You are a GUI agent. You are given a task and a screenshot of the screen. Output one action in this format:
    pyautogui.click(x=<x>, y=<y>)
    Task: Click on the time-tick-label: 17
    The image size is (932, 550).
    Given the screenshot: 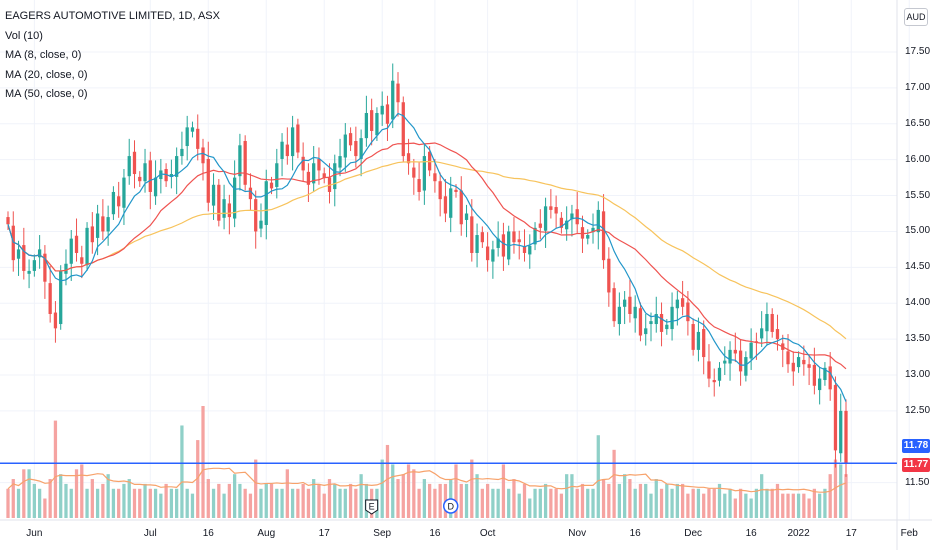 What is the action you would take?
    pyautogui.click(x=324, y=533)
    